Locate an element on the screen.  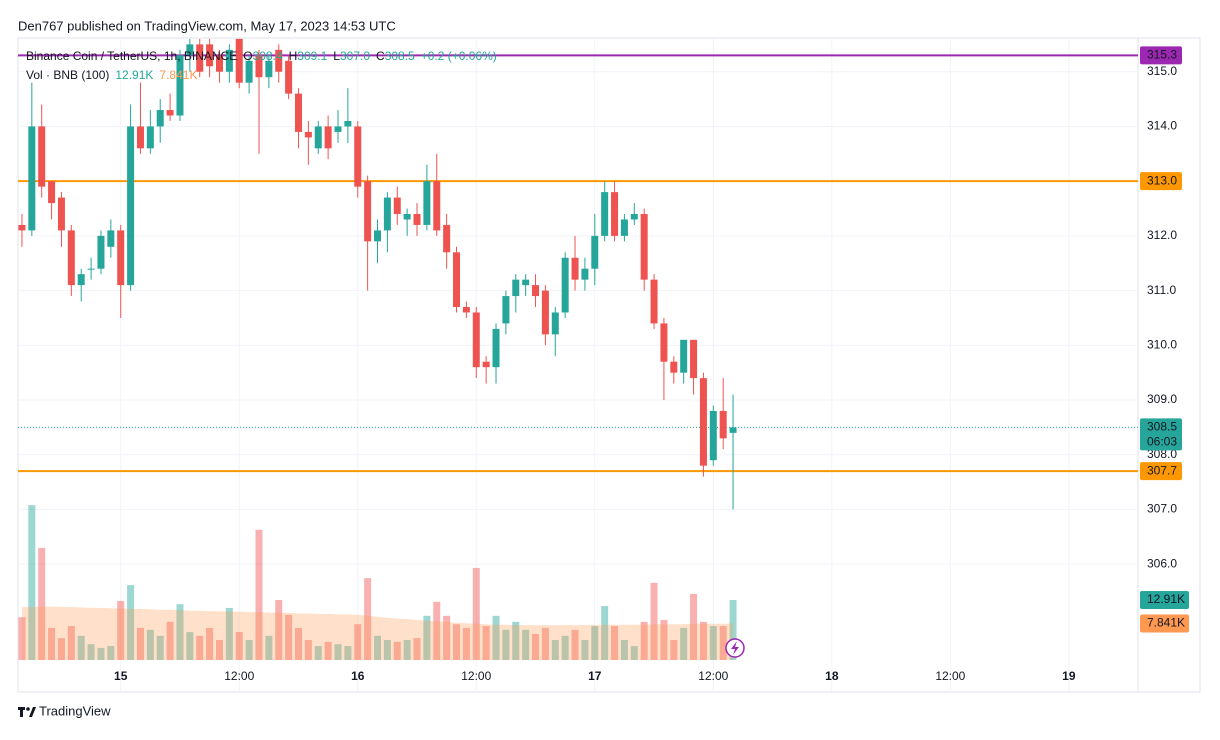
y-tick-label: 309.0 is located at coordinates (1162, 399).